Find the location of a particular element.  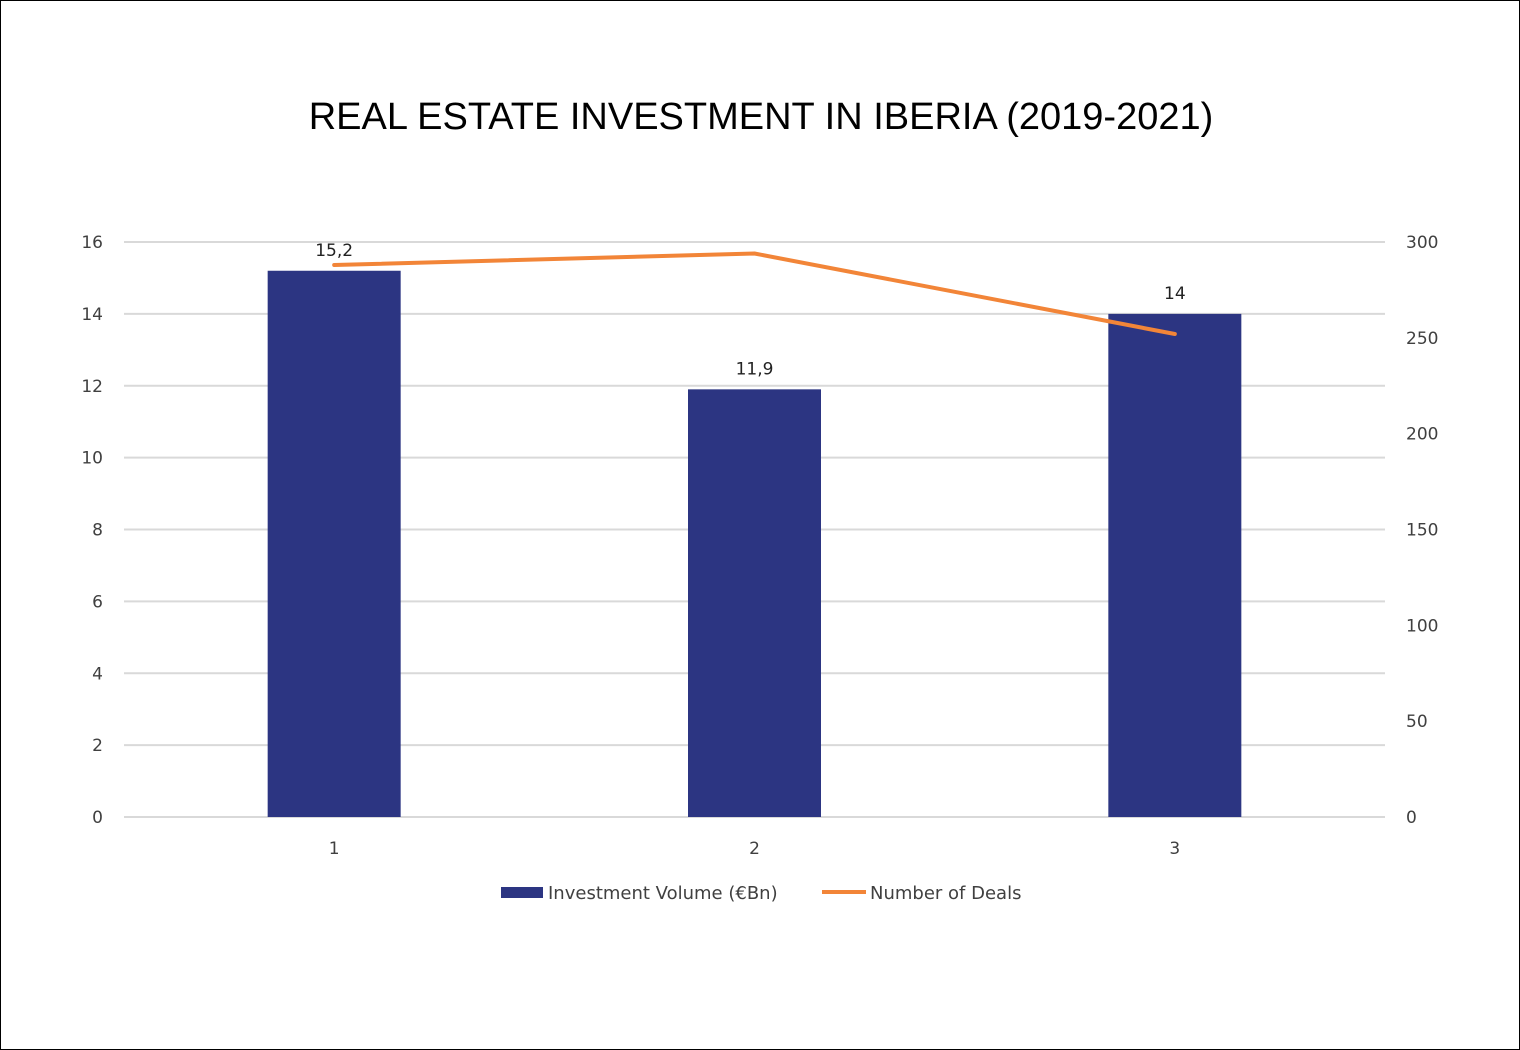

legend-swatch-investment is located at coordinates (522, 892).